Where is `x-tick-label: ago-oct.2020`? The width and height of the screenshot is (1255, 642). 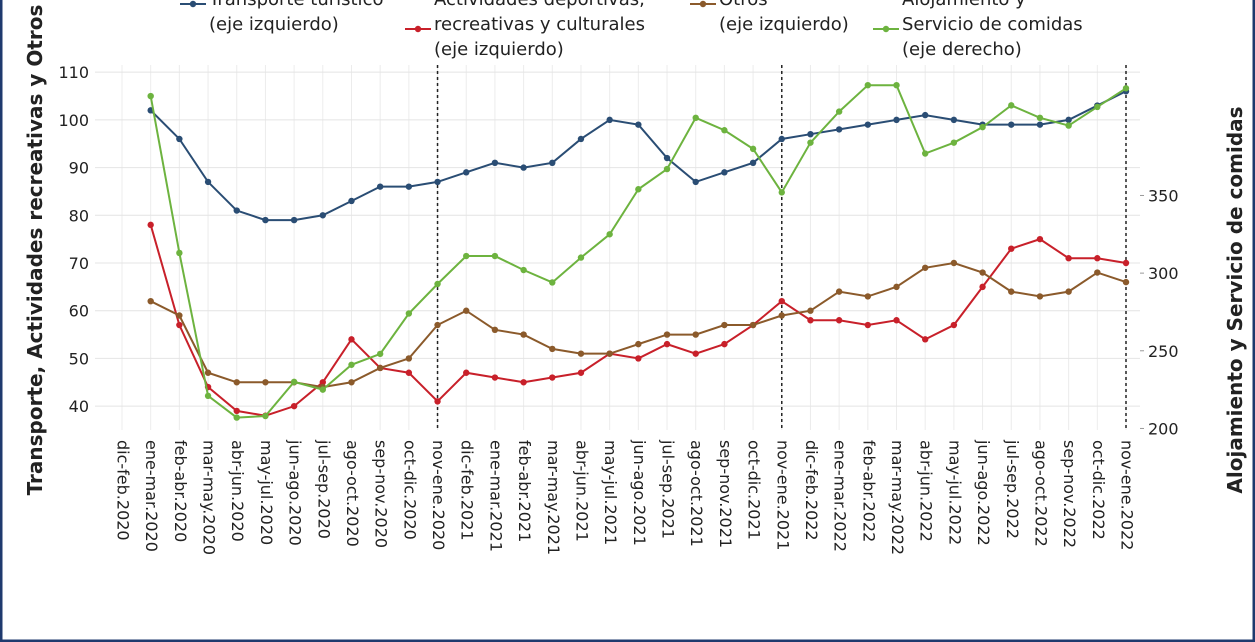
x-tick-label: ago-oct.2020 is located at coordinates (352, 493).